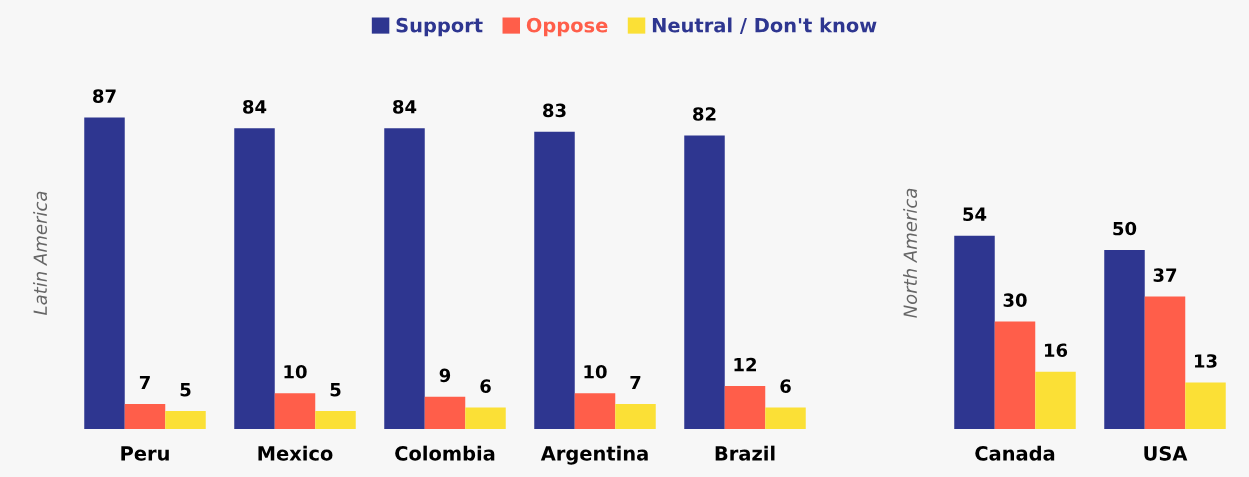 This screenshot has width=1249, height=477. What do you see at coordinates (1165, 275) in the screenshot?
I see `data-label: 37` at bounding box center [1165, 275].